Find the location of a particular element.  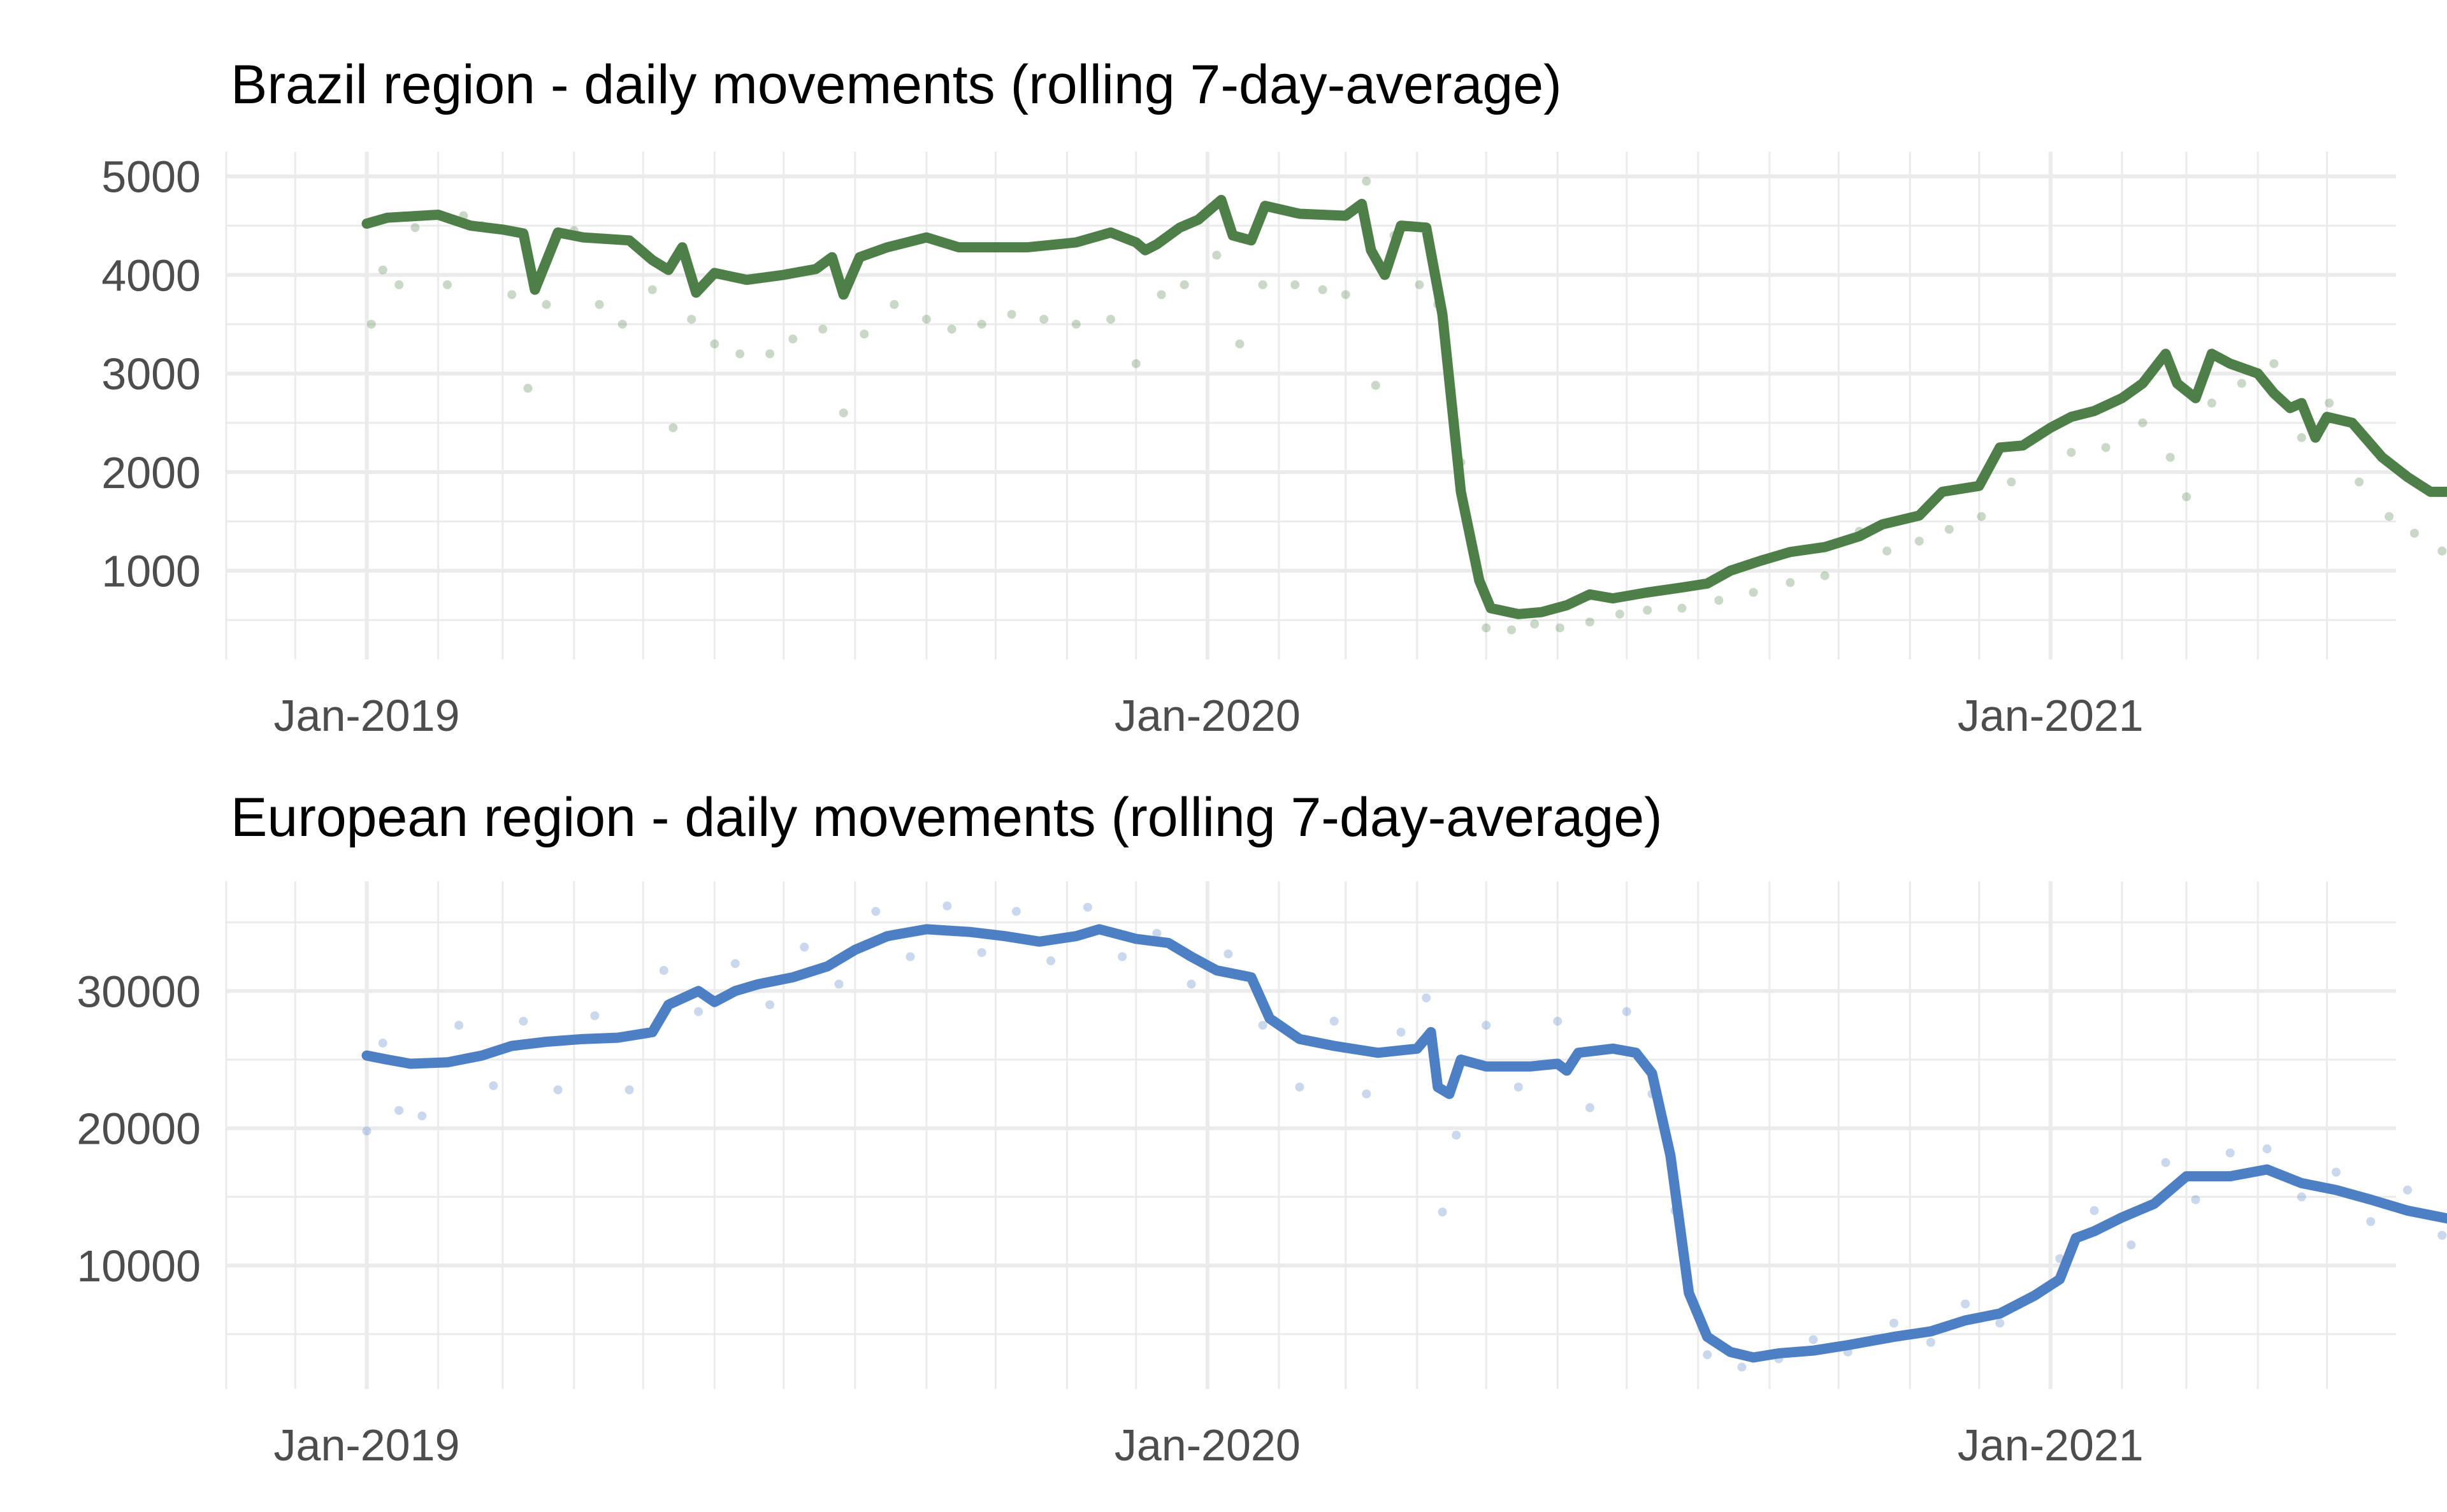

y-tick-label: 1000 is located at coordinates (151, 571).